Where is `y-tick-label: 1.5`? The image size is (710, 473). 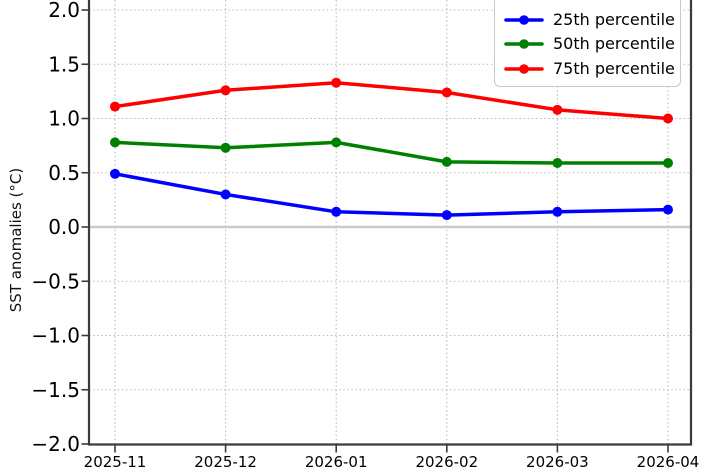
y-tick-label: 1.5 is located at coordinates (64, 64).